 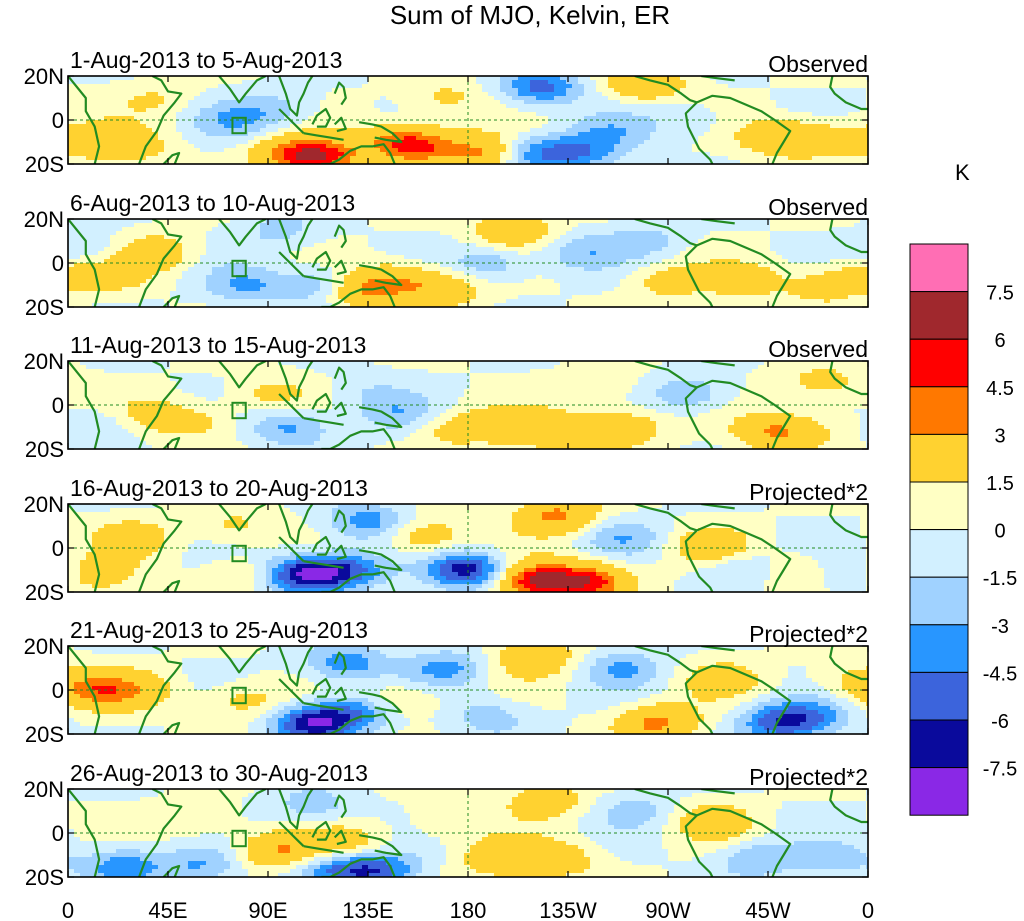 I want to click on colorbar-tick-label: -3, so click(x=1000, y=627).